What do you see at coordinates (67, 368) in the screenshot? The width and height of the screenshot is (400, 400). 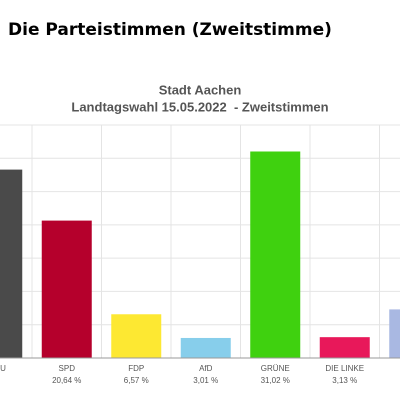 I see `x-tick-label: SPD` at bounding box center [67, 368].